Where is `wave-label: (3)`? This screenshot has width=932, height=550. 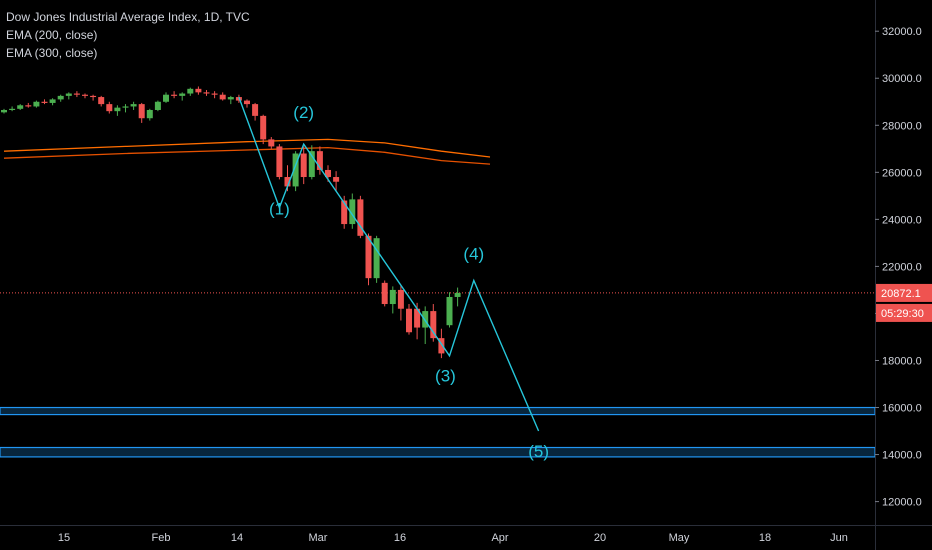 wave-label: (3) is located at coordinates (445, 376).